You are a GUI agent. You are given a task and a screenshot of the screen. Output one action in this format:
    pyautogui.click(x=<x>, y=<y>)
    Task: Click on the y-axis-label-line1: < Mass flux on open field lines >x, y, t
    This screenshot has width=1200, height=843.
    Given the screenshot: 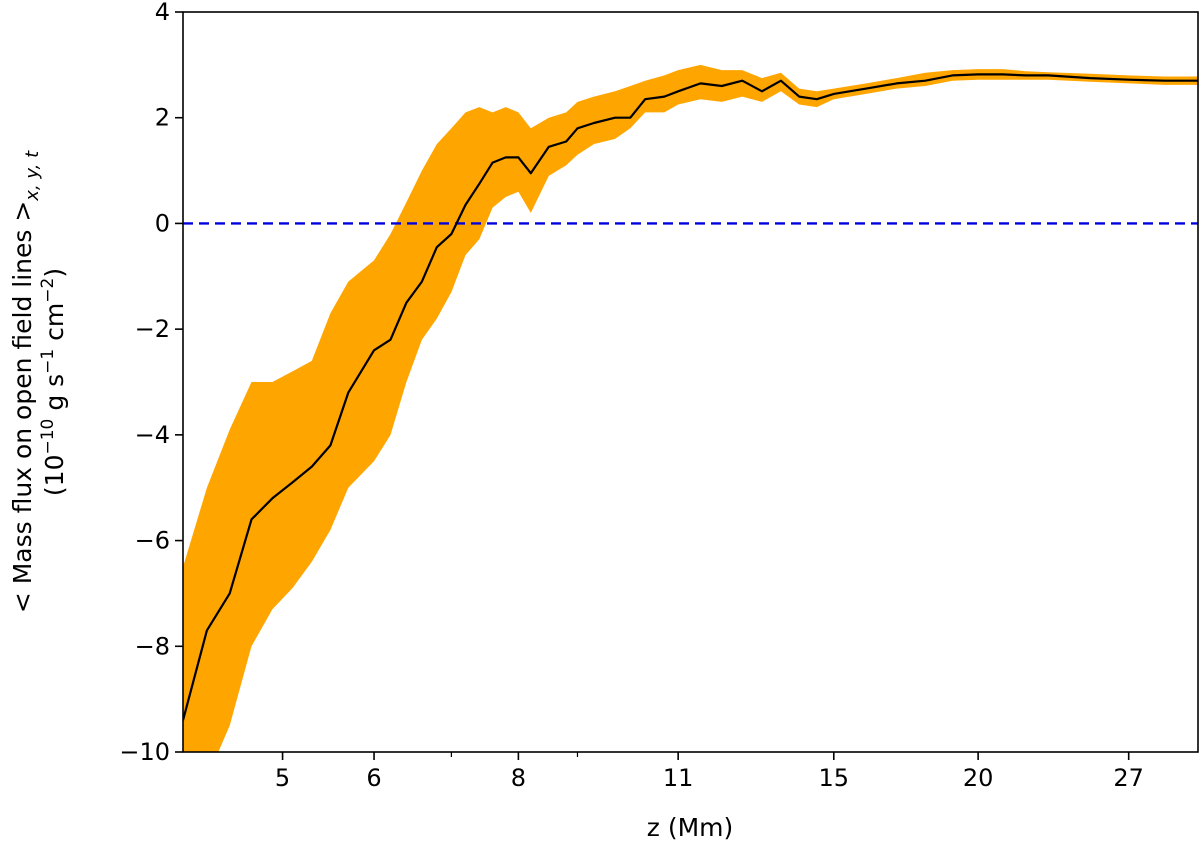 What is the action you would take?
    pyautogui.click(x=25, y=381)
    